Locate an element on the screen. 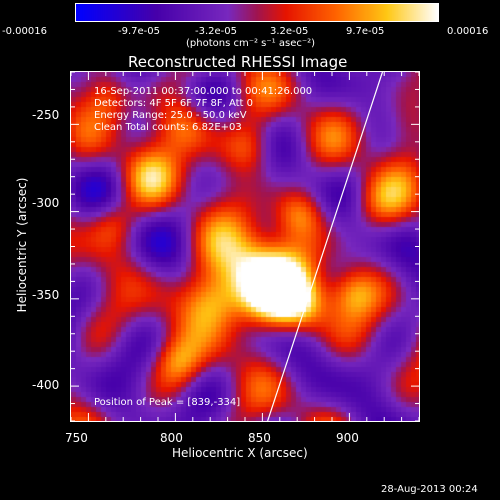  y-tick-label: -250 is located at coordinates (46, 115).